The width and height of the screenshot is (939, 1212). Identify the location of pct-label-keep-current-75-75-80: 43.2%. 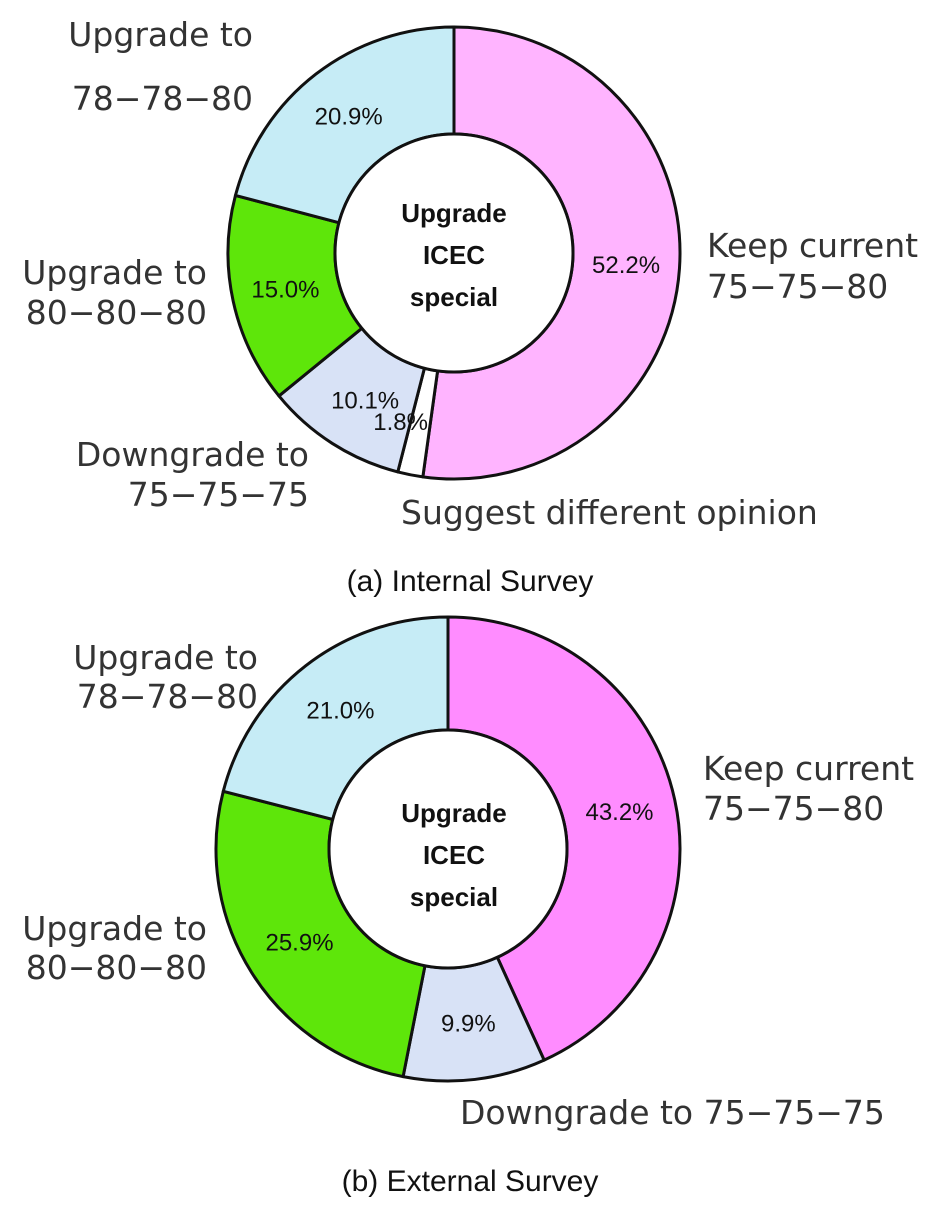
(619, 812).